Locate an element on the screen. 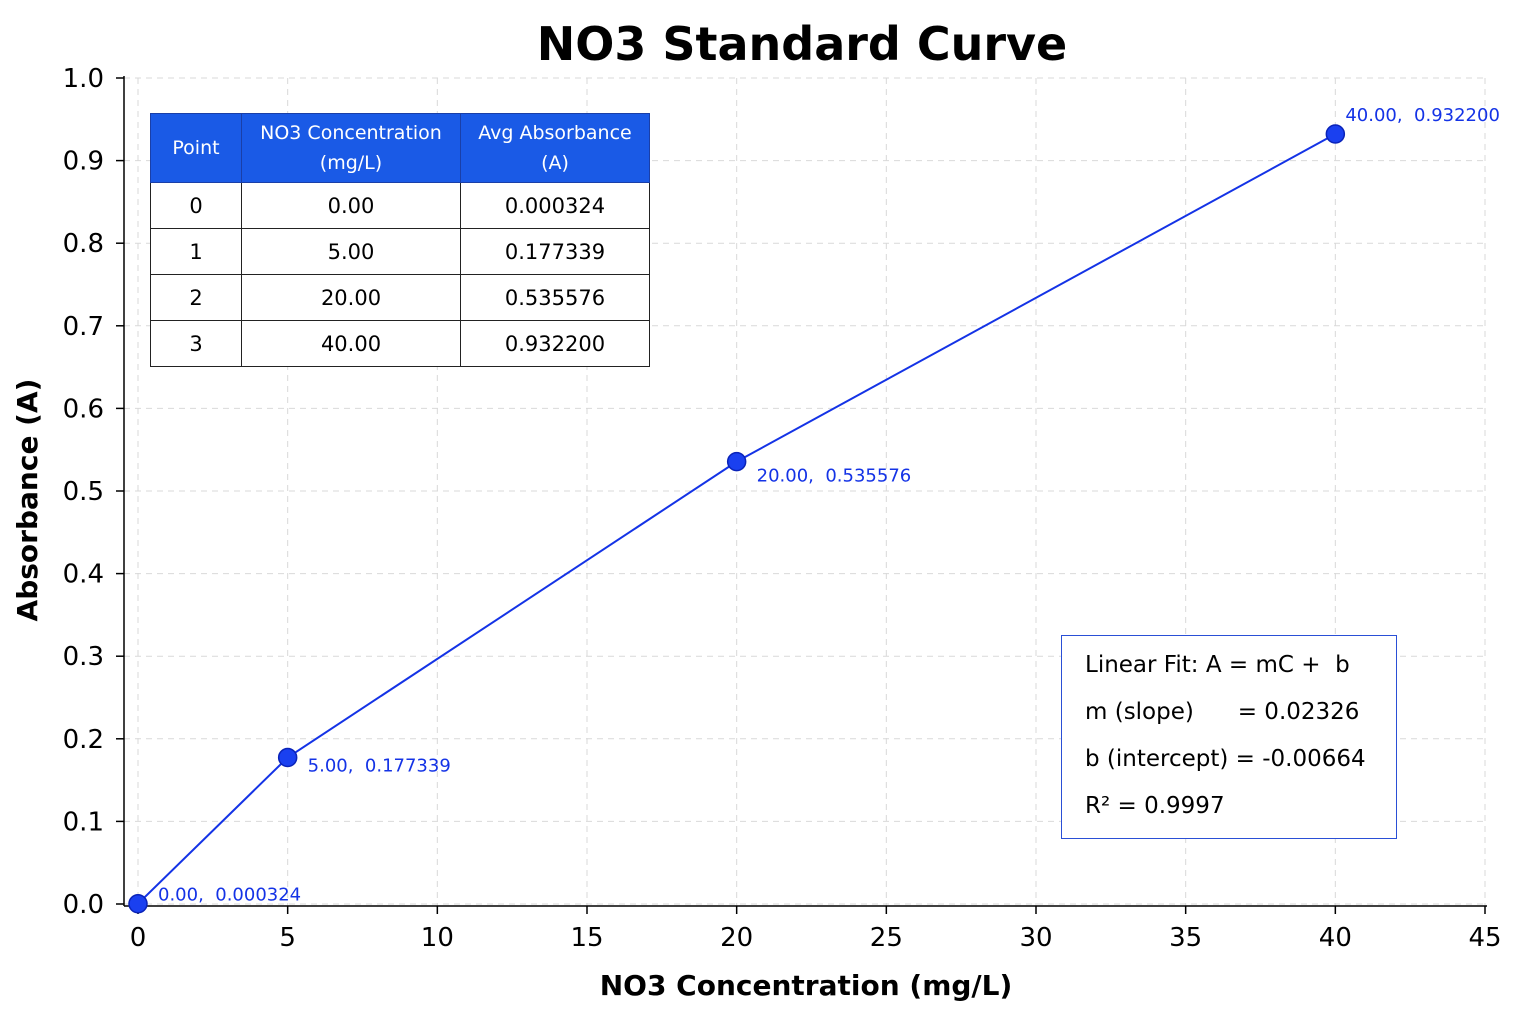  x-tick-label: 35 is located at coordinates (1185, 938).